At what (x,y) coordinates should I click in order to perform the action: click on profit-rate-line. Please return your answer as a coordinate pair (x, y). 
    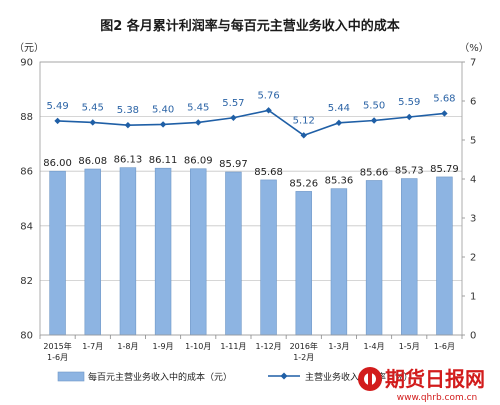
    Looking at the image, I should click on (251, 122).